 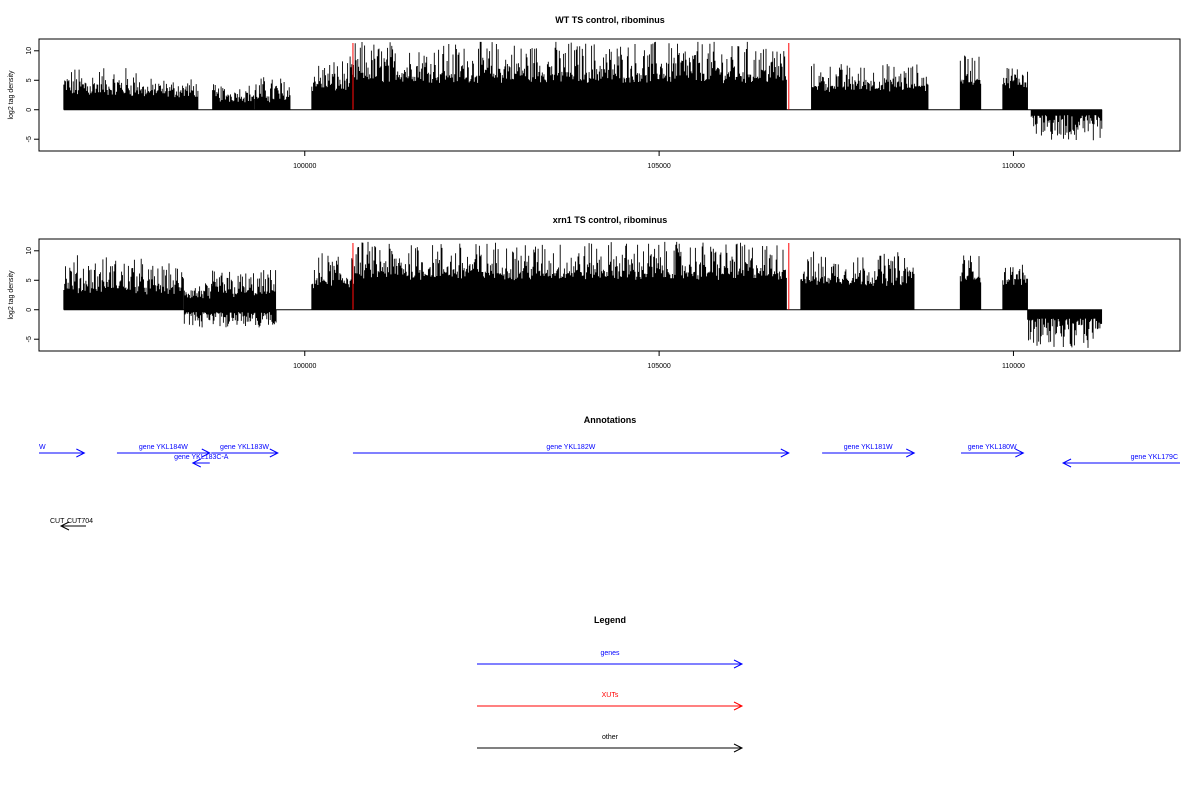 What do you see at coordinates (610, 695) in the screenshot?
I see `legend-label: XUTs` at bounding box center [610, 695].